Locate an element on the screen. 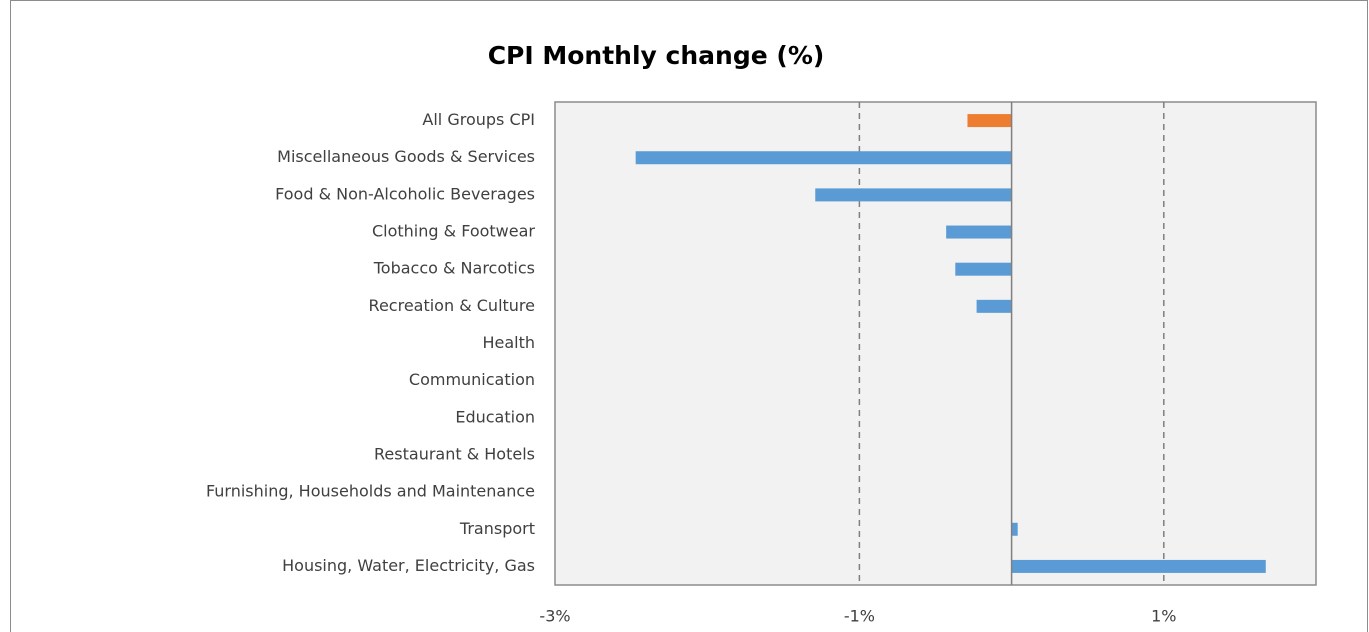 The width and height of the screenshot is (1369, 632). y-tick-label: Recreation & Culture is located at coordinates (452, 305).